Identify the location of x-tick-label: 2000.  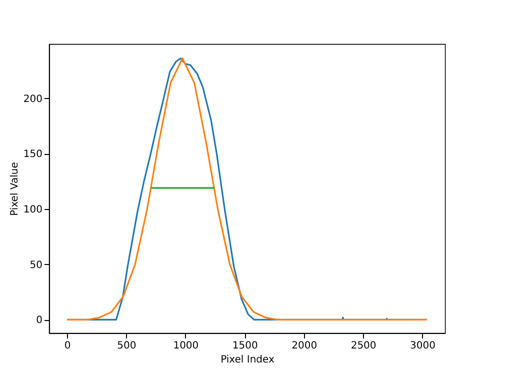
(305, 346).